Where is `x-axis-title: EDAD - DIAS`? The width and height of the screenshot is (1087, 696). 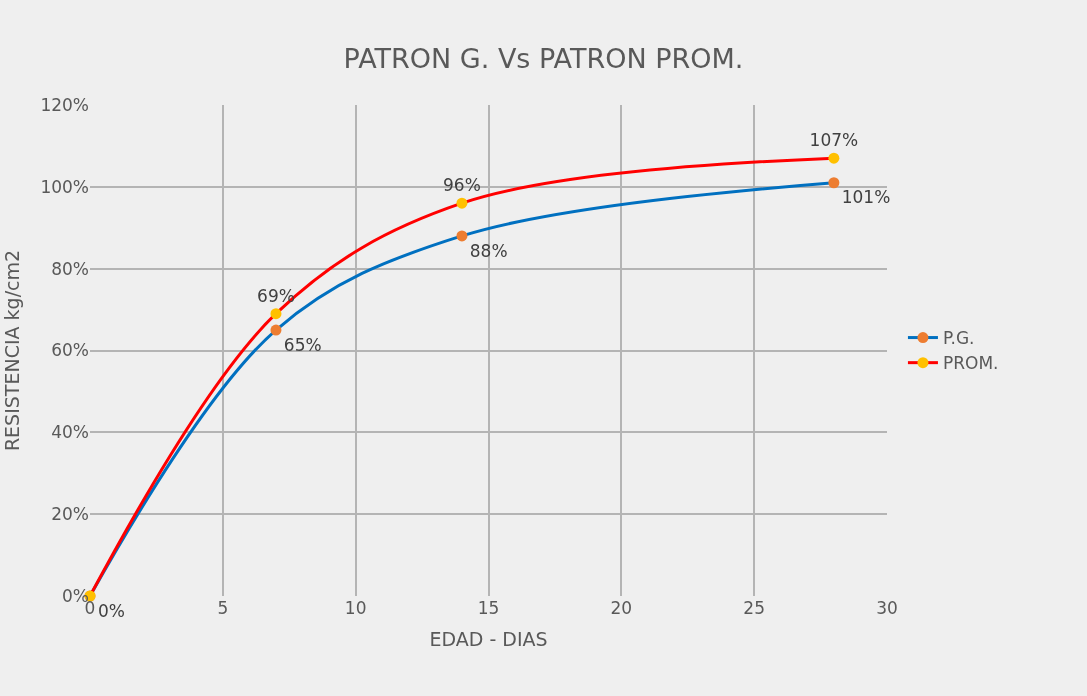
x-axis-title: EDAD - DIAS is located at coordinates (488, 638).